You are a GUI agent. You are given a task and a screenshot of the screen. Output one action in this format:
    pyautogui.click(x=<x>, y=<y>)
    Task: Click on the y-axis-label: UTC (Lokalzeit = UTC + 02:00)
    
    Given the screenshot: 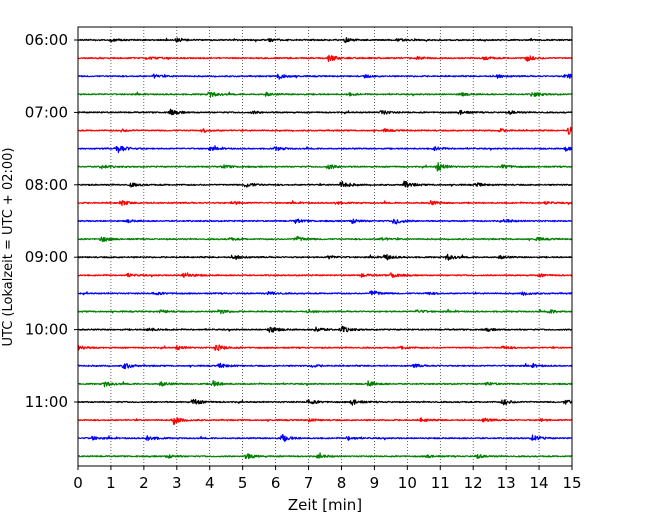 What is the action you would take?
    pyautogui.click(x=8, y=247)
    